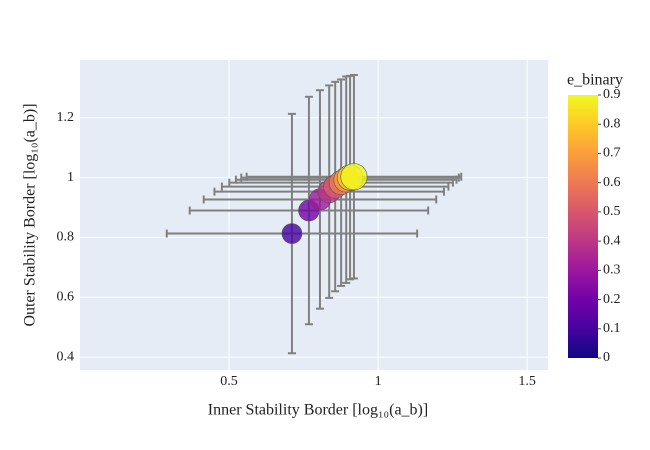  Describe the element at coordinates (70, 177) in the screenshot. I see `y-tick-label: 1` at that location.